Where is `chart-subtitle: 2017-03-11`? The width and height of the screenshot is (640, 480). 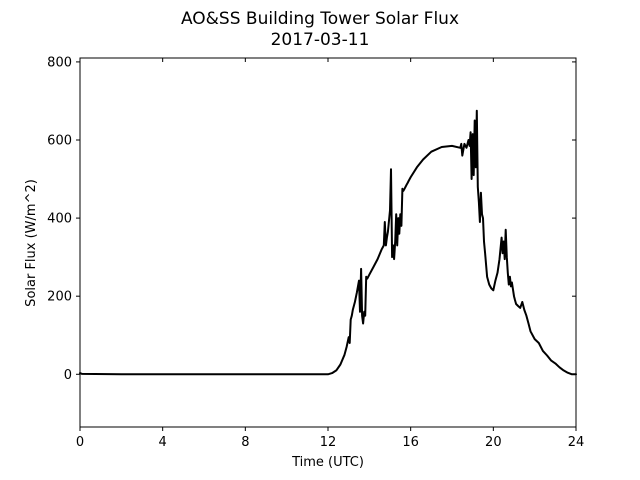 chart-subtitle: 2017-03-11 is located at coordinates (320, 40).